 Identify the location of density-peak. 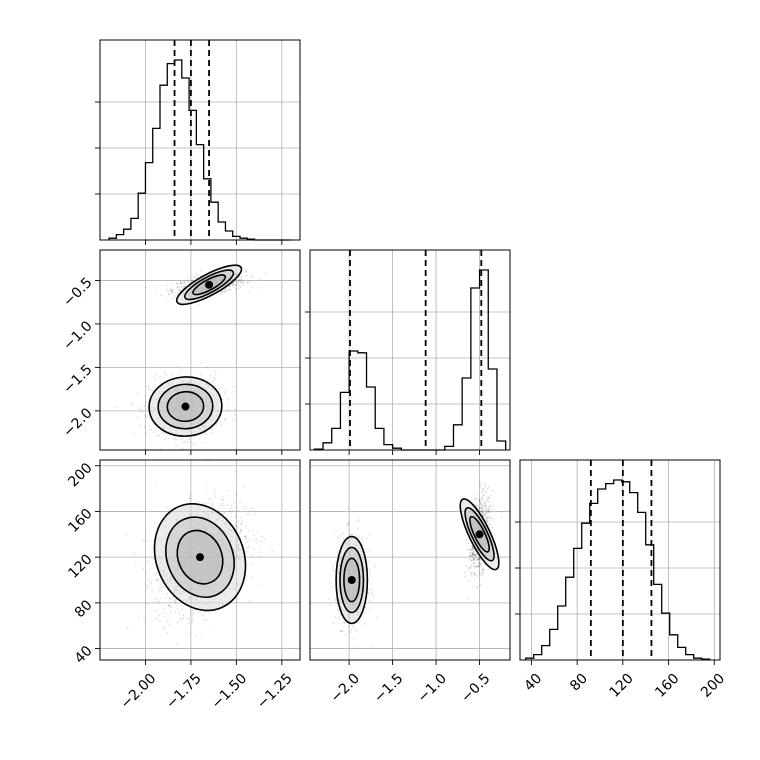
(185, 406).